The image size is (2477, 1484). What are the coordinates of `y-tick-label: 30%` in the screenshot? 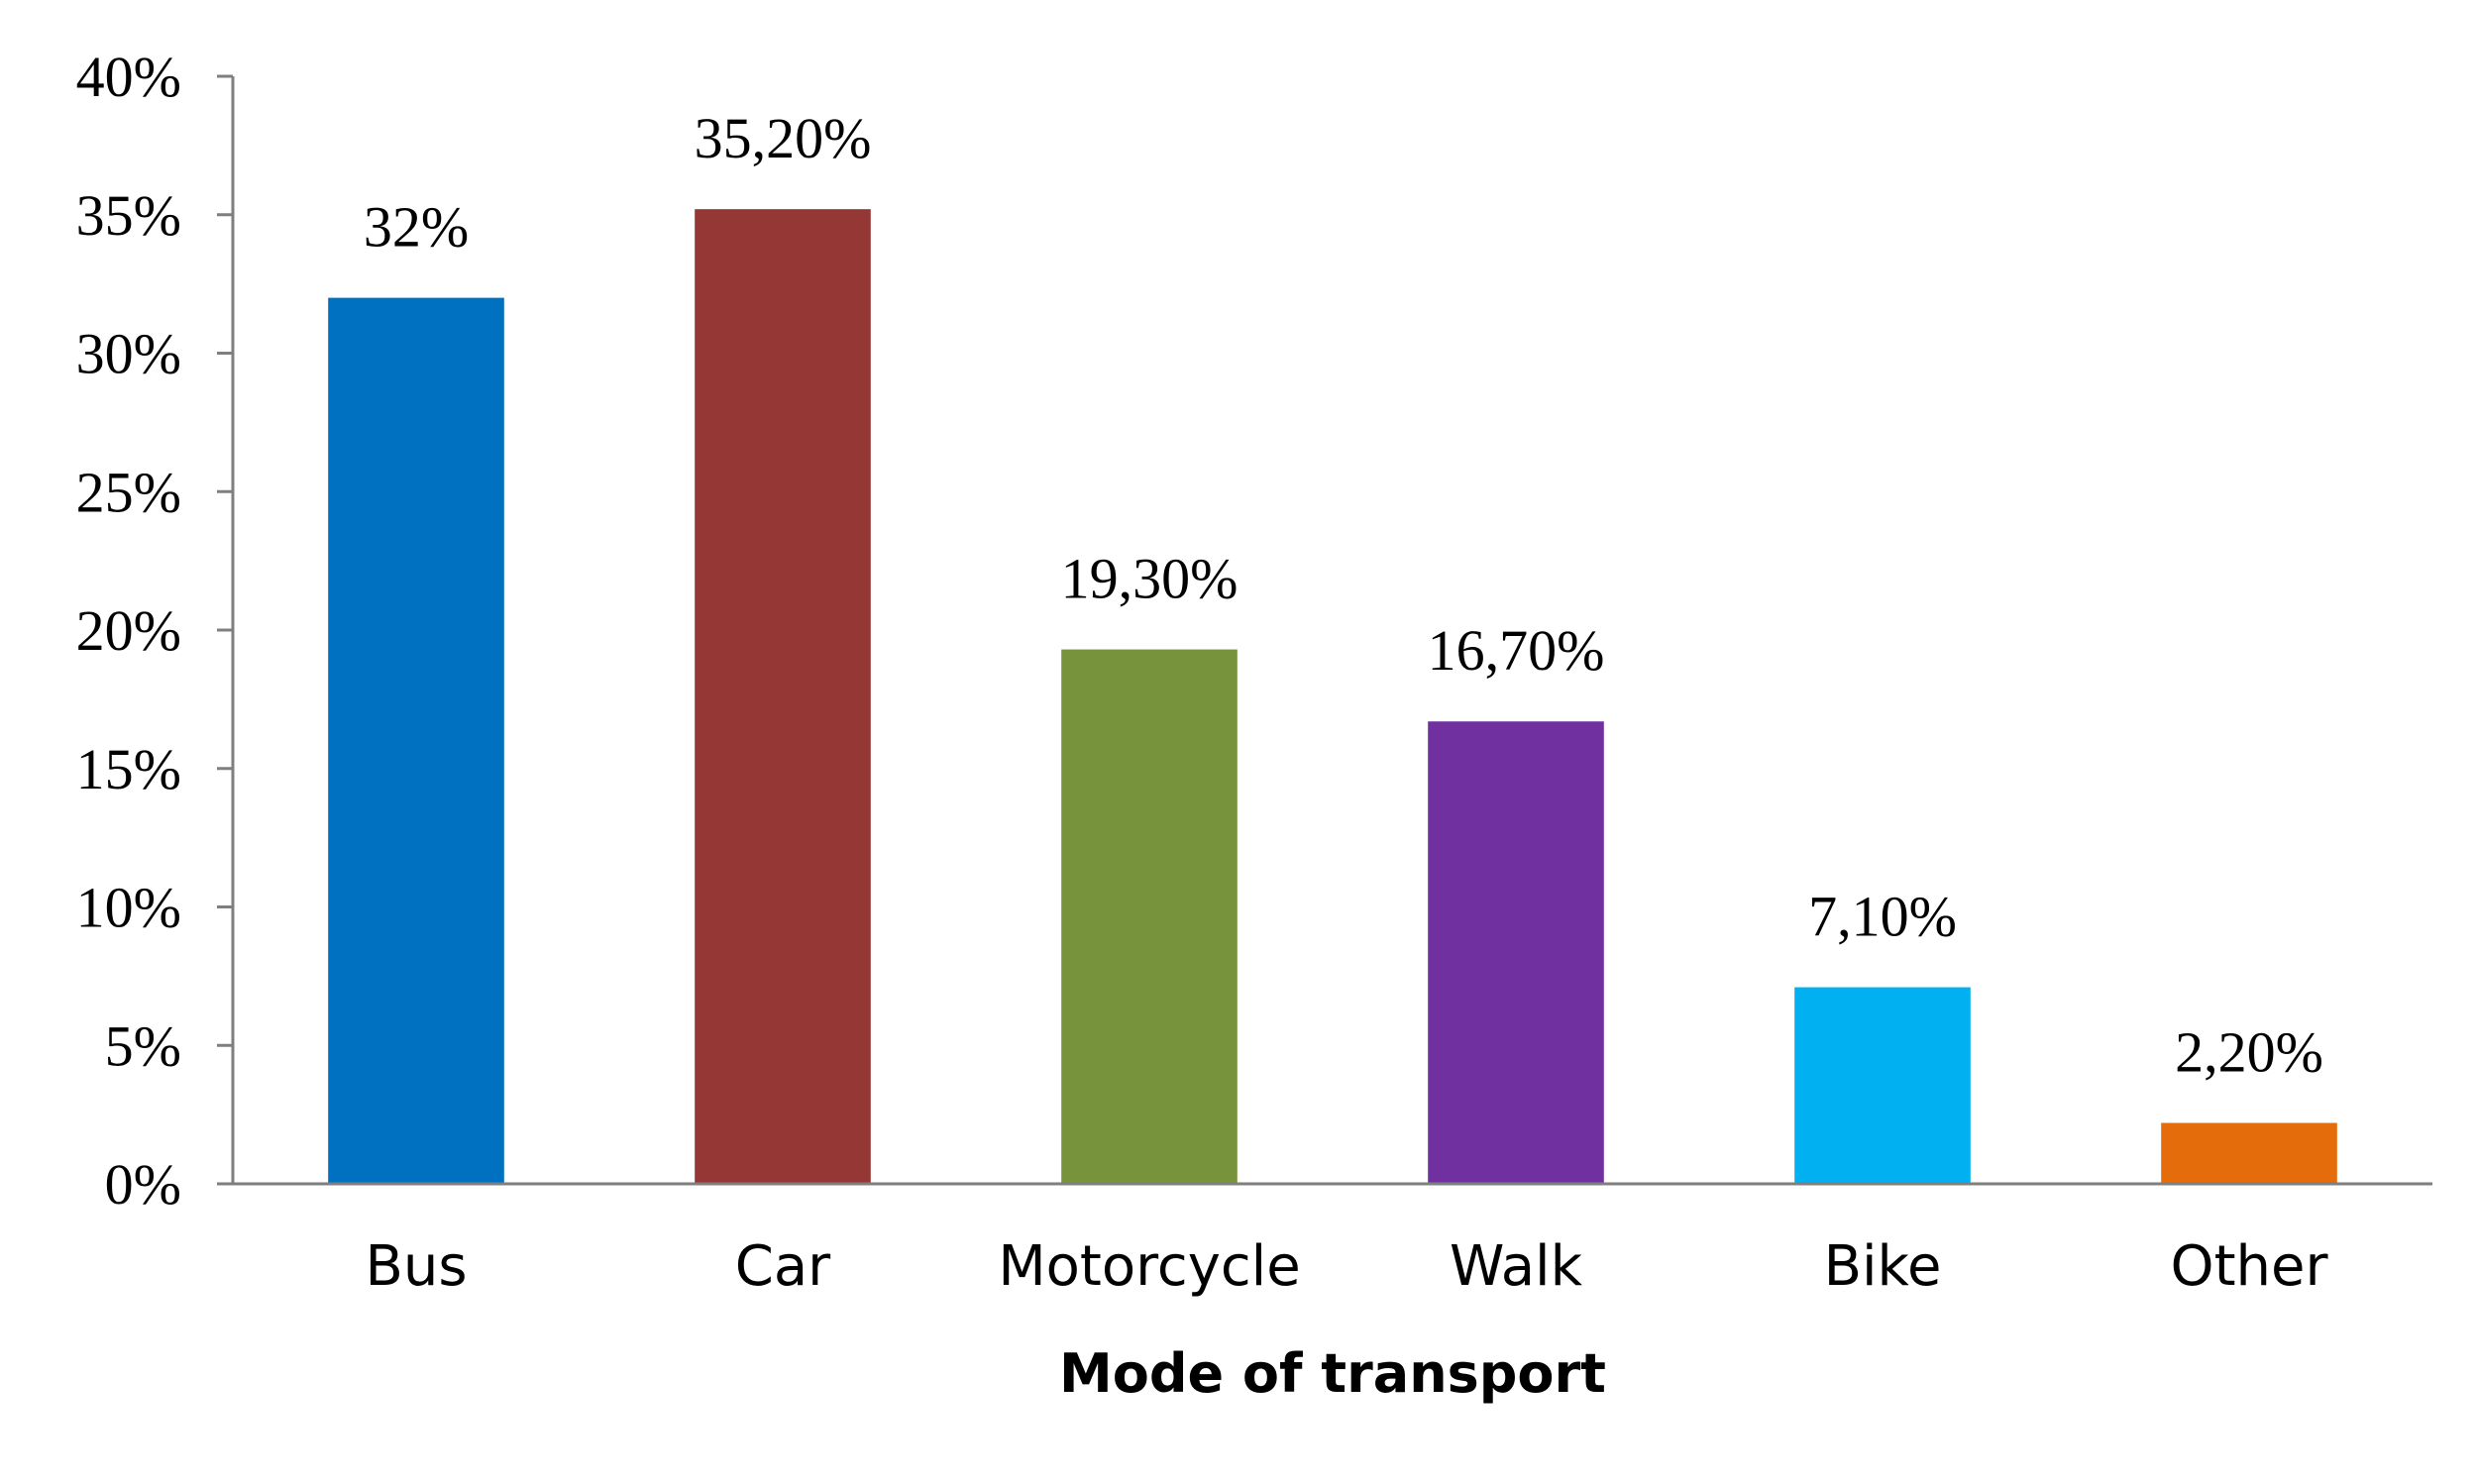 It's located at (128, 354).